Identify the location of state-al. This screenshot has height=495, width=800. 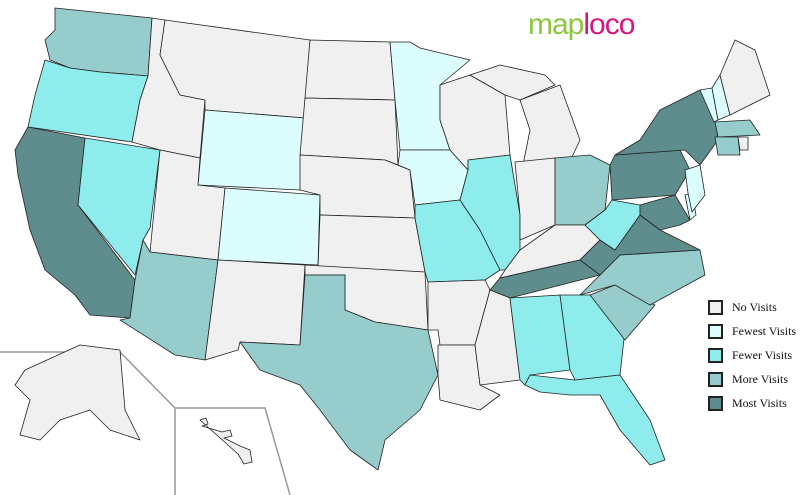
(540, 340).